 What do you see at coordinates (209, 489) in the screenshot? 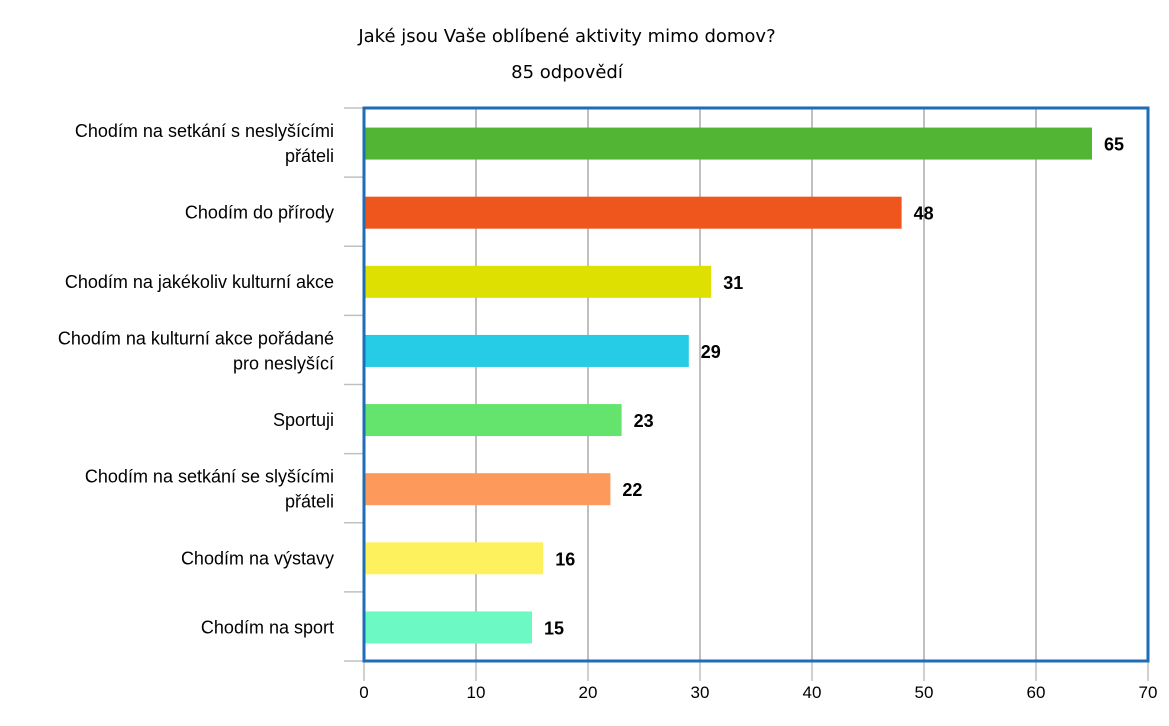
I see `category-label: Chodím na setkání se slyšícími přáteli` at bounding box center [209, 489].